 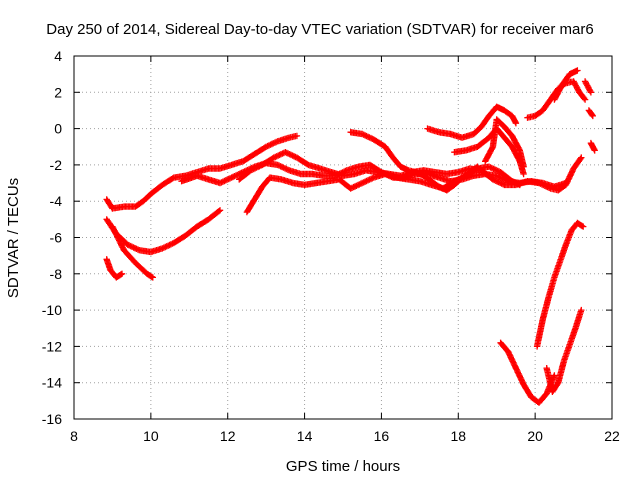 I want to click on y-tick-label: 4, so click(x=58, y=56).